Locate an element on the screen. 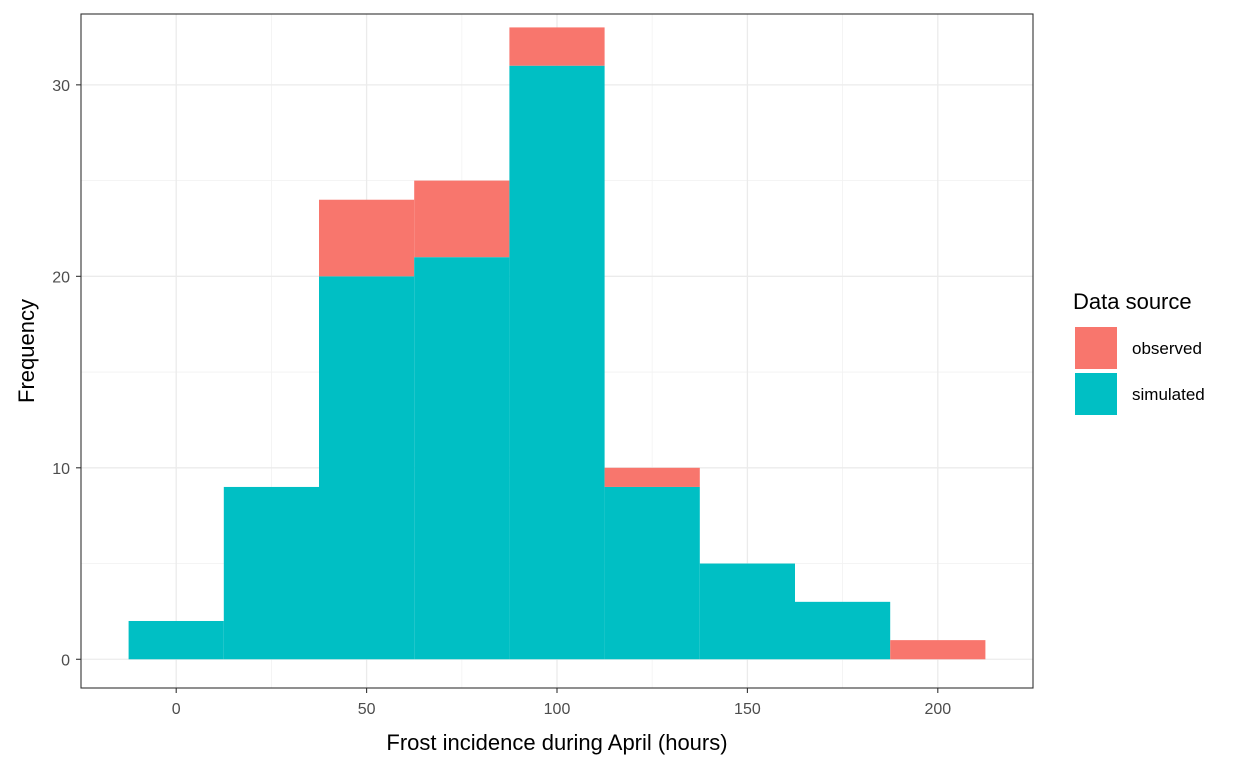 This screenshot has height=768, width=1248. x-tick-label: 100 is located at coordinates (557, 709).